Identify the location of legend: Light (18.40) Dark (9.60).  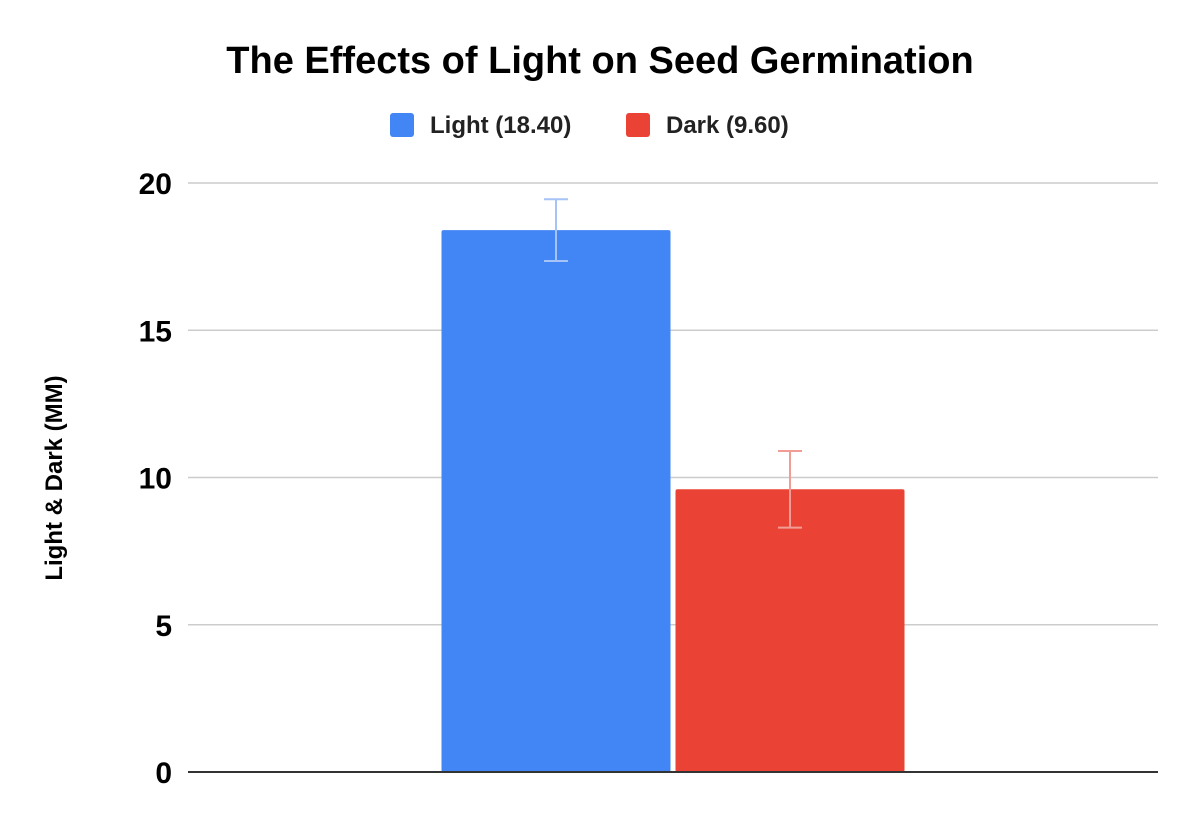
(589, 125).